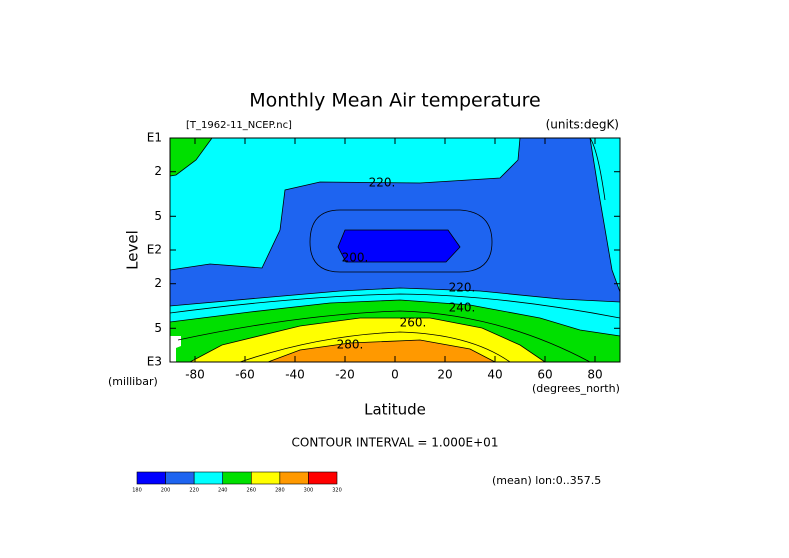  I want to click on units-label: (units:degK), so click(582, 125).